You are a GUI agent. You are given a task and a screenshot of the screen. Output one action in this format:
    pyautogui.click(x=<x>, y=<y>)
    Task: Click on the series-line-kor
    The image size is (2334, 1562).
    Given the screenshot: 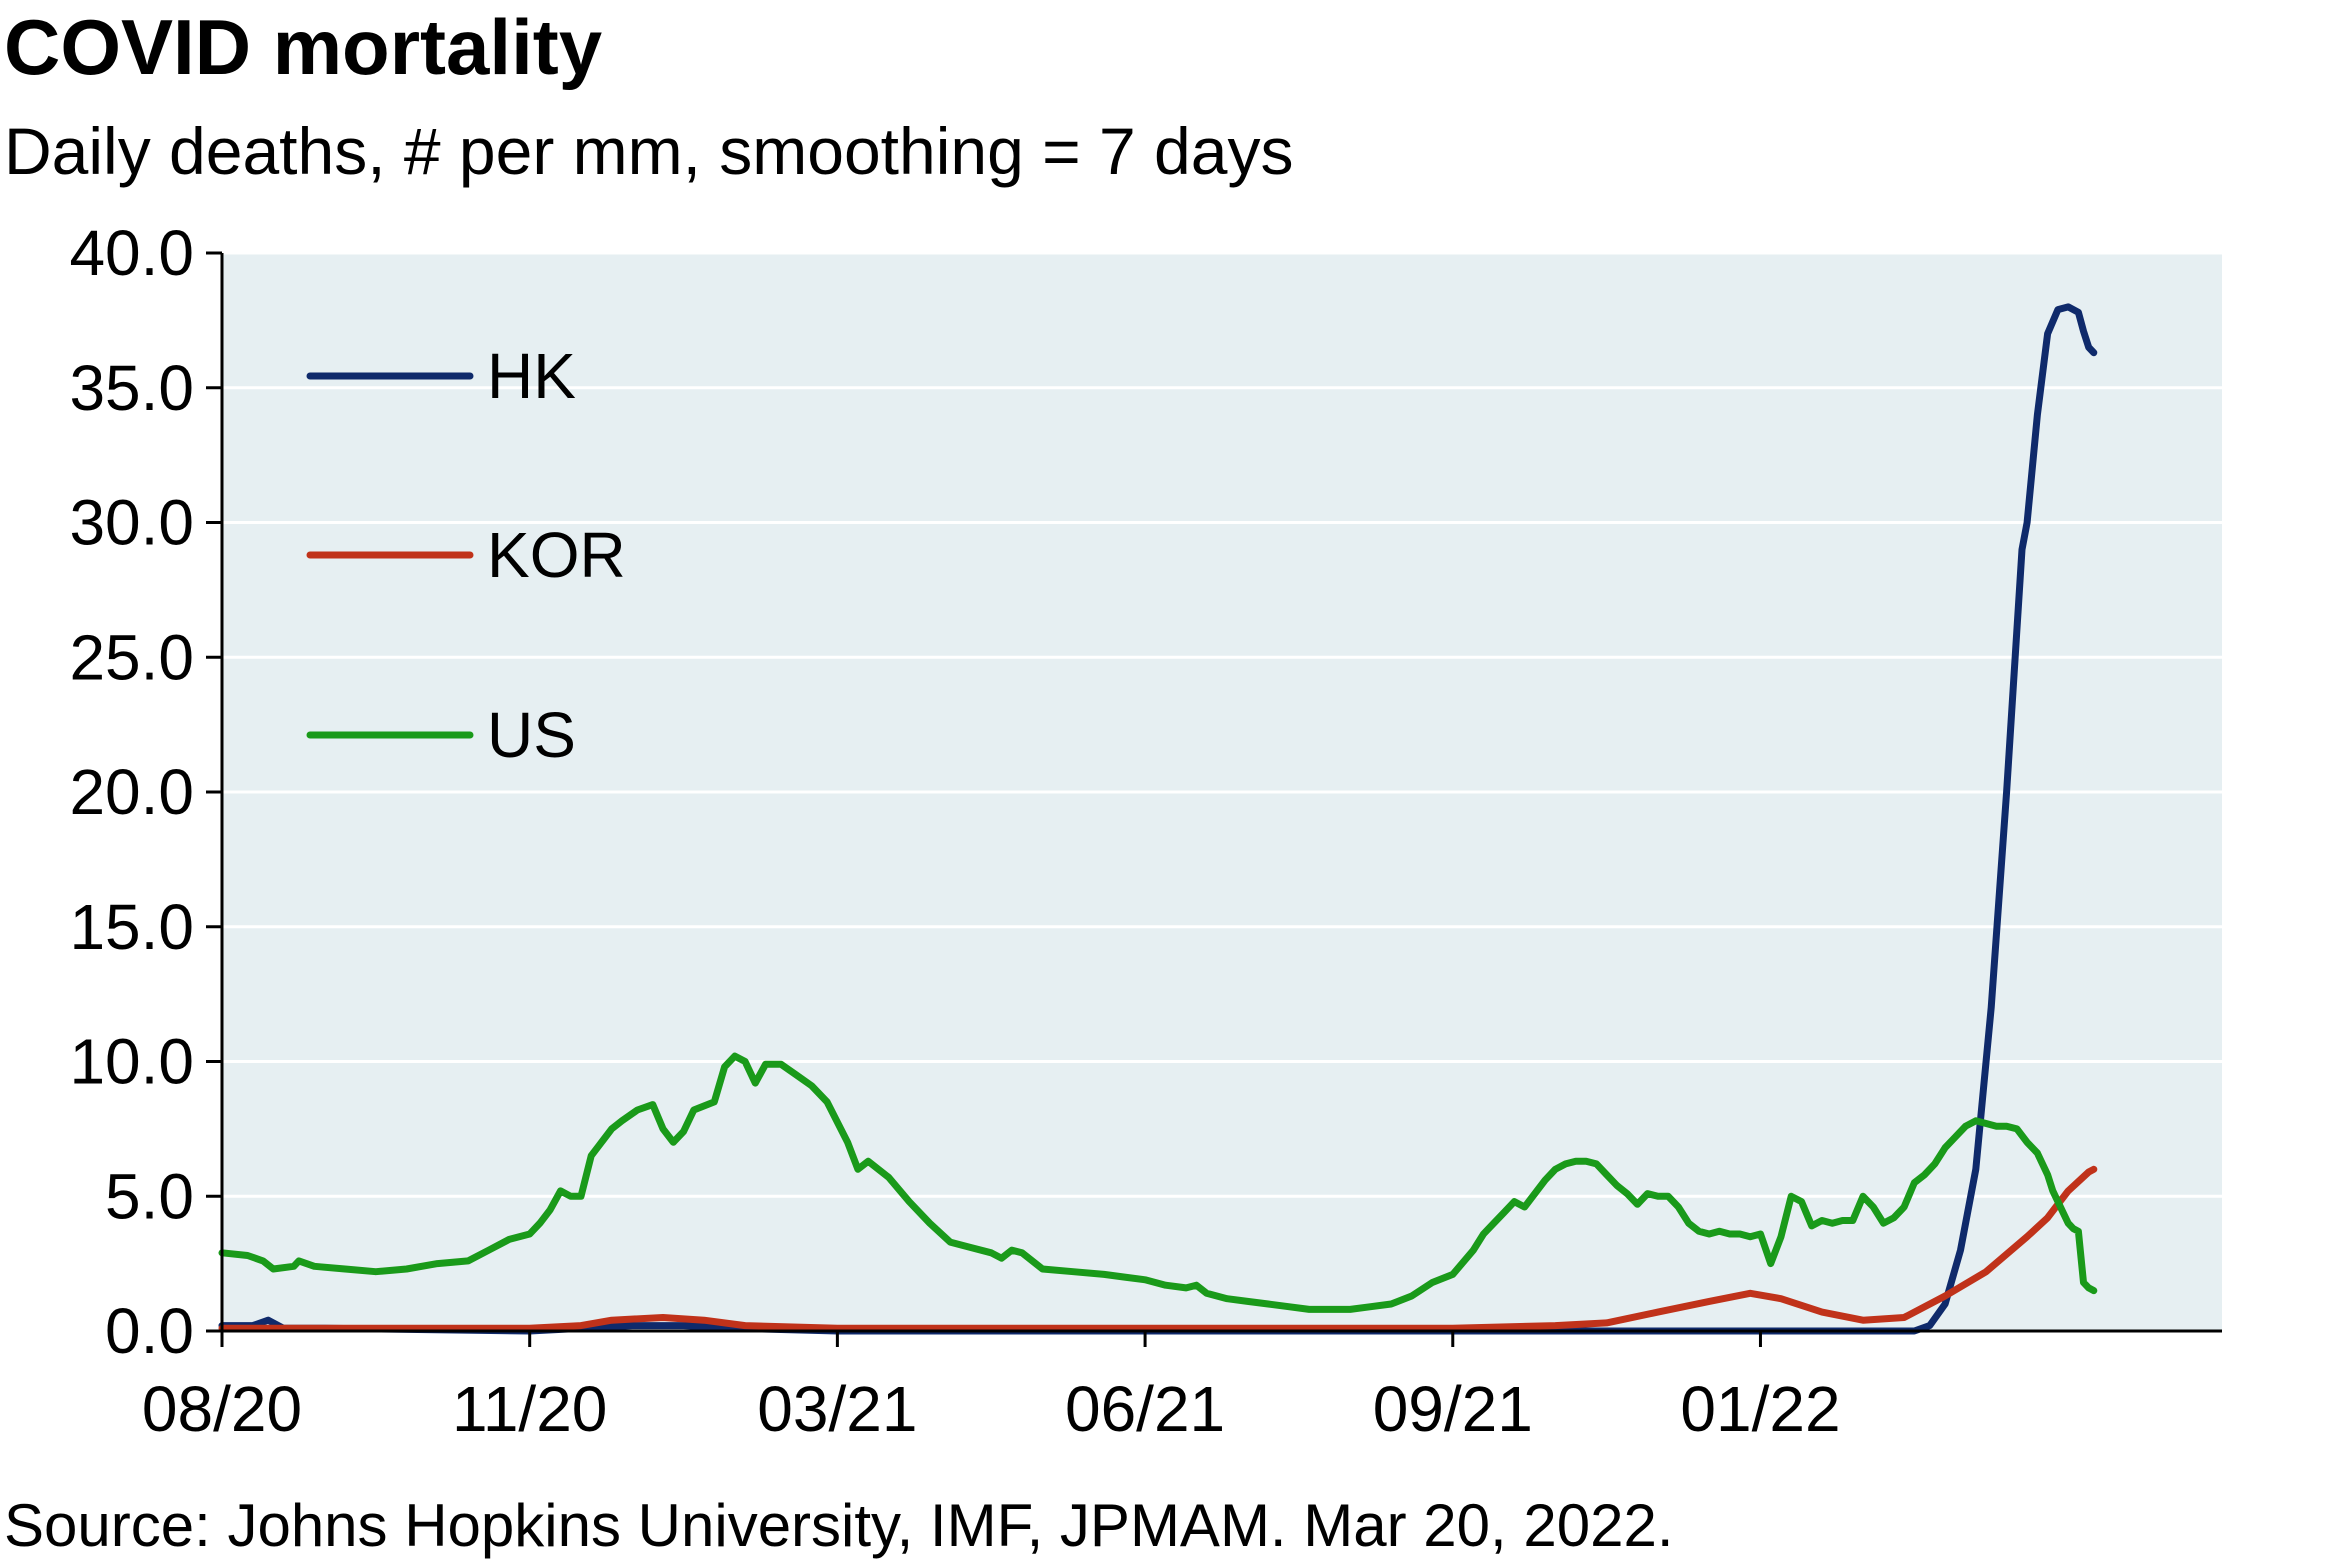 What is the action you would take?
    pyautogui.click(x=1158, y=1248)
    